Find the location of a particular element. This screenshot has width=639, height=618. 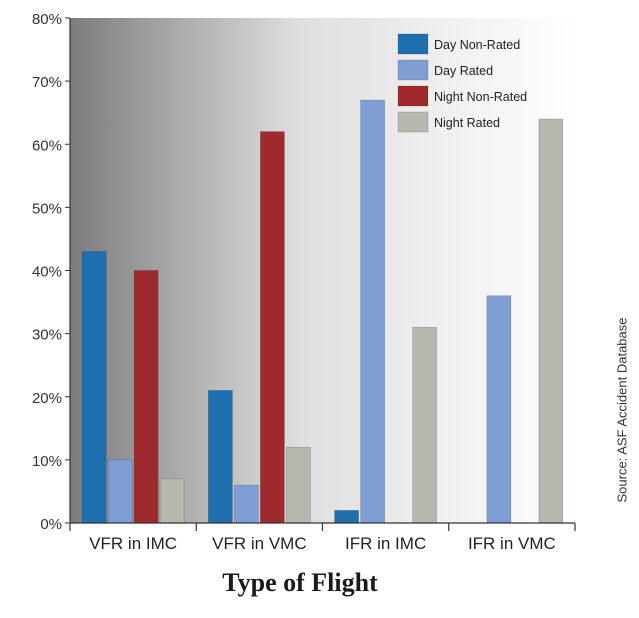

y-tick-label: 30% is located at coordinates (47, 335).